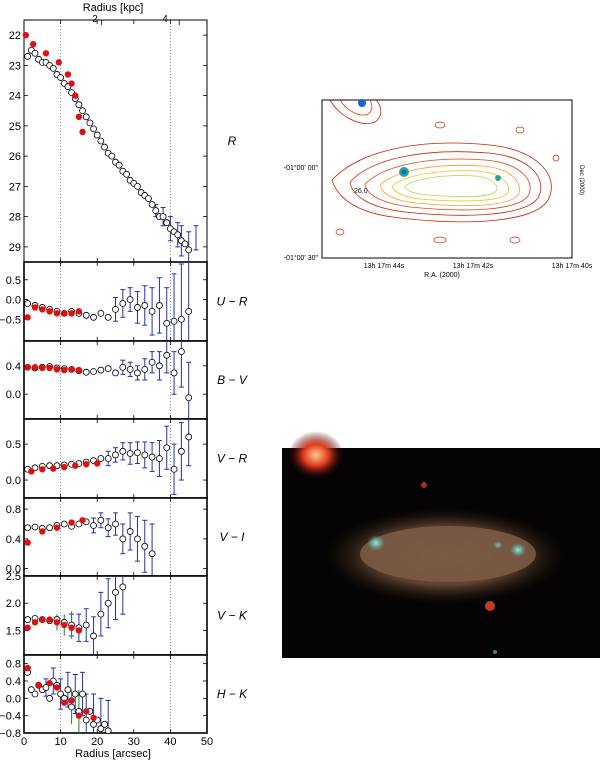  I want to click on contour-map-frame, so click(447, 179).